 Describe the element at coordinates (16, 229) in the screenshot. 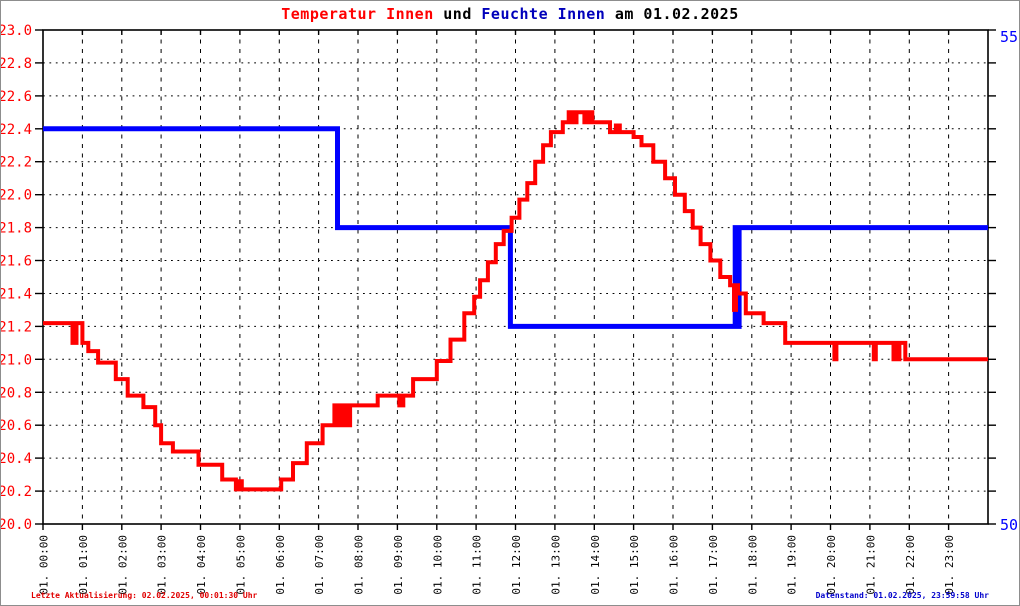

I see `left-axis-tick-label: 21.8` at that location.